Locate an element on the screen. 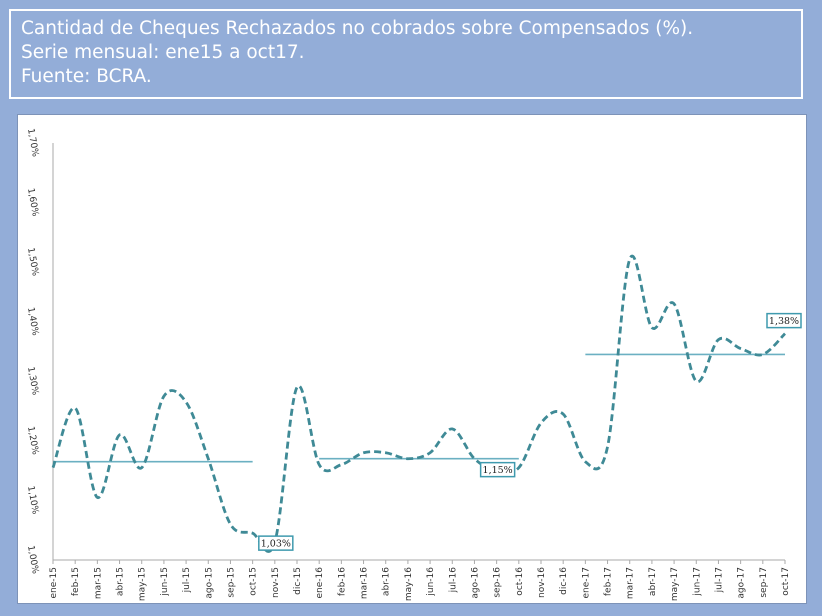 This screenshot has height=616, width=822. x-tick-label: jun-16 is located at coordinates (431, 582).